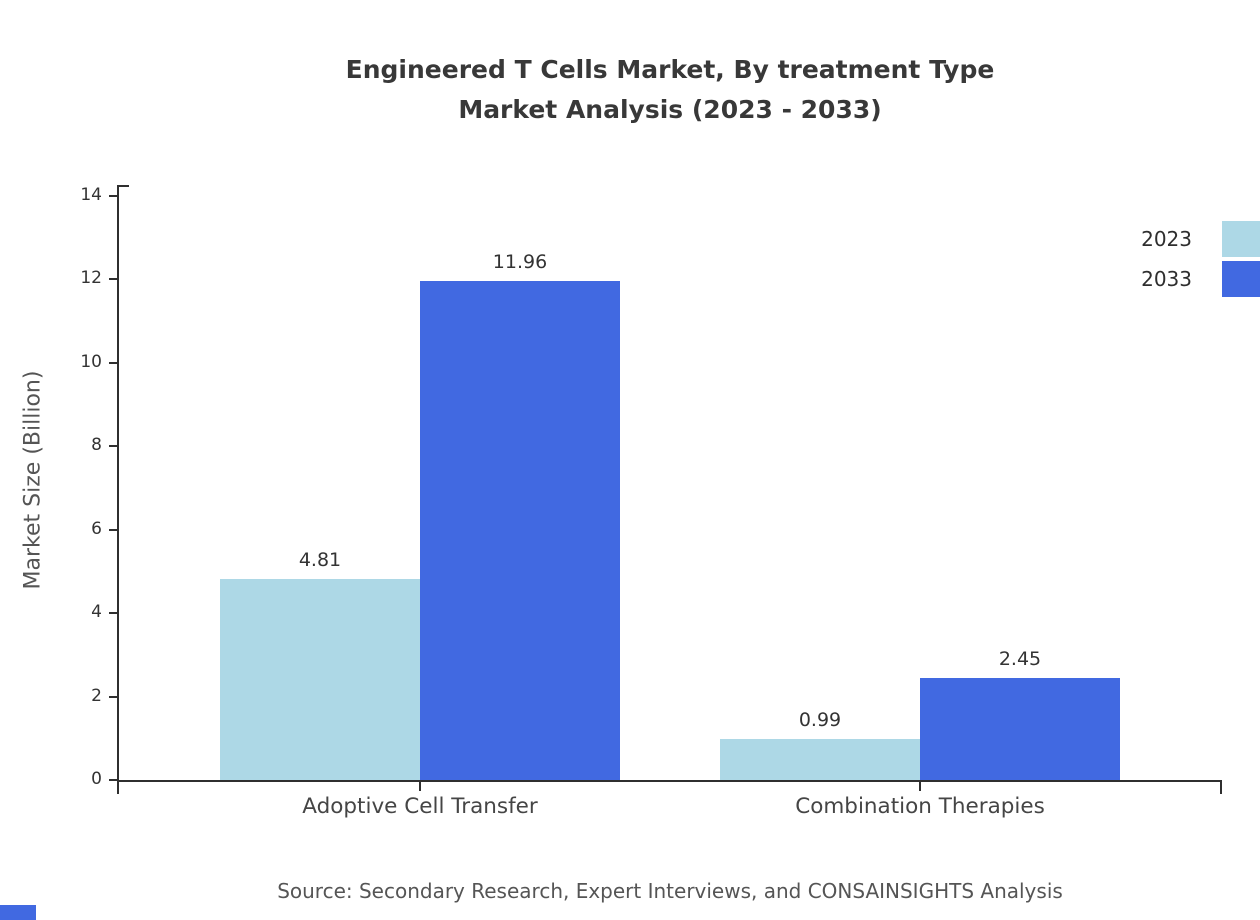  Describe the element at coordinates (670, 109) in the screenshot. I see `chart-title-line2: Market Analysis (2023 - 2033)` at that location.